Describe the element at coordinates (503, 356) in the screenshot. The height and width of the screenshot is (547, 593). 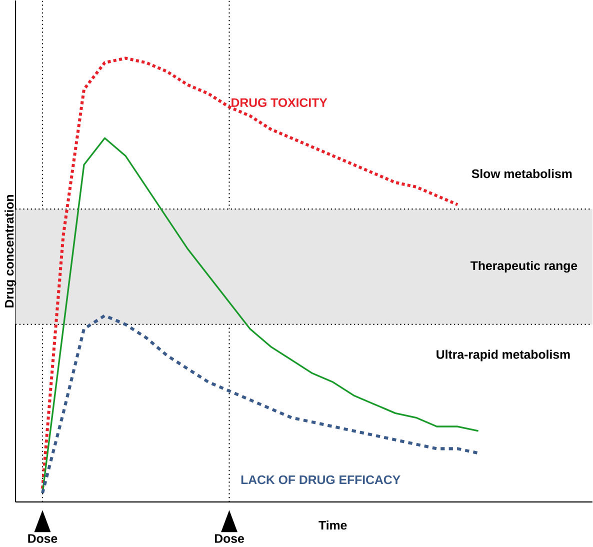
I see `annotation: Ultra-rapid metabolism` at that location.